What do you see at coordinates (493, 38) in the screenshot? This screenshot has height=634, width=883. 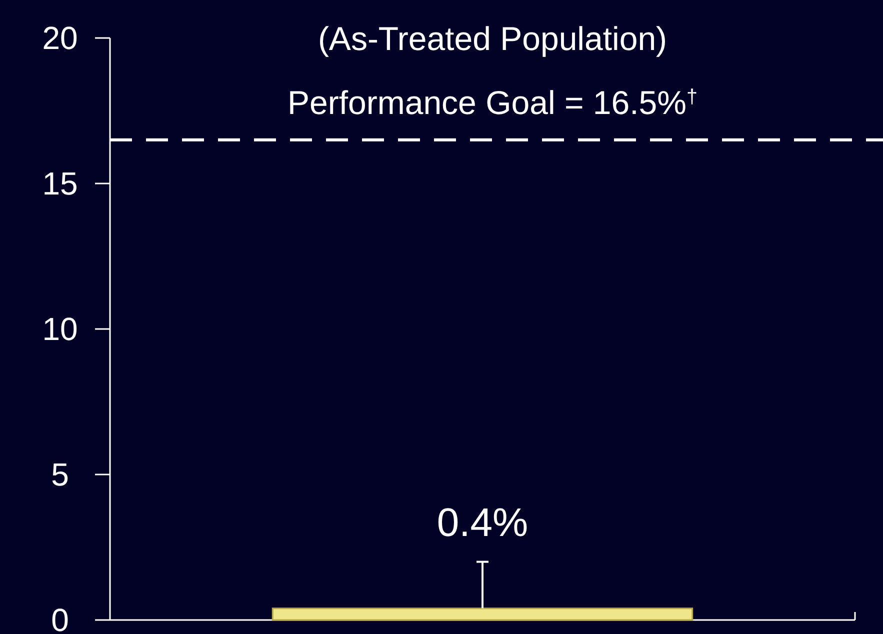 I see `chart-title: (As-Treated Population)` at bounding box center [493, 38].